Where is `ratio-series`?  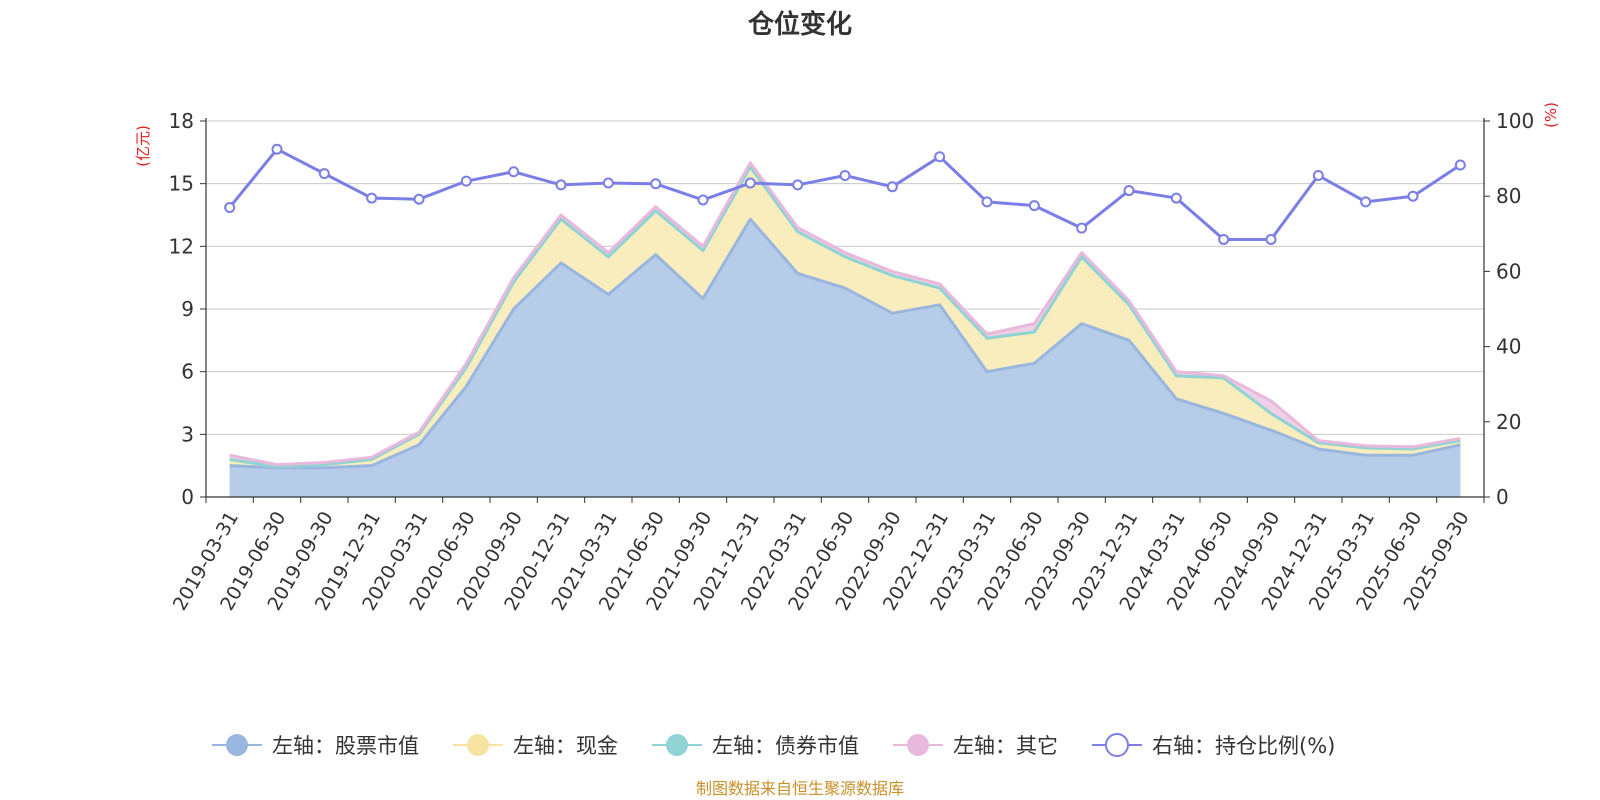
ratio-series is located at coordinates (845, 194).